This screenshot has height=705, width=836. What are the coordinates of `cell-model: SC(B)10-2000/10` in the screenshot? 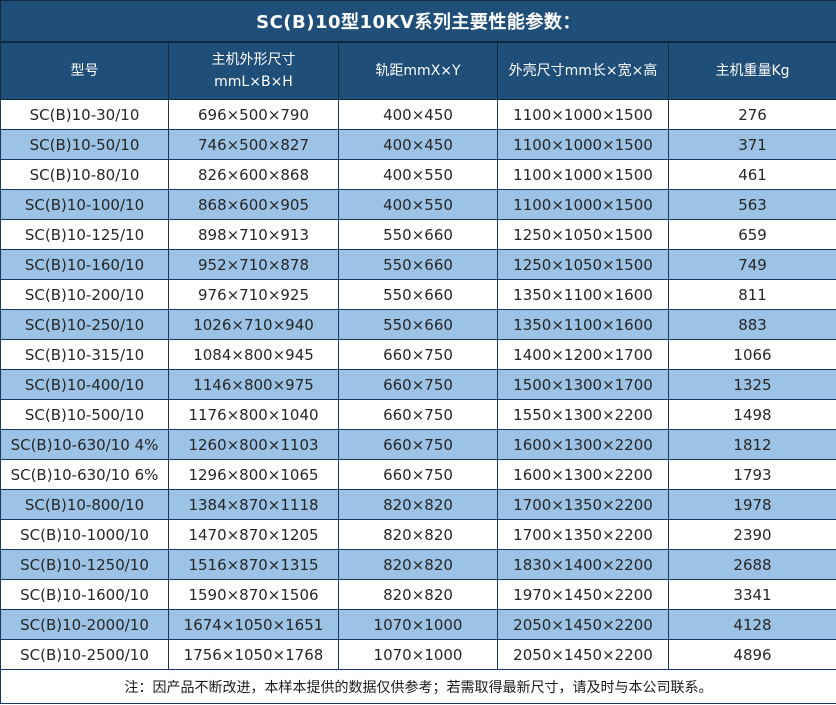 It's located at (84, 624).